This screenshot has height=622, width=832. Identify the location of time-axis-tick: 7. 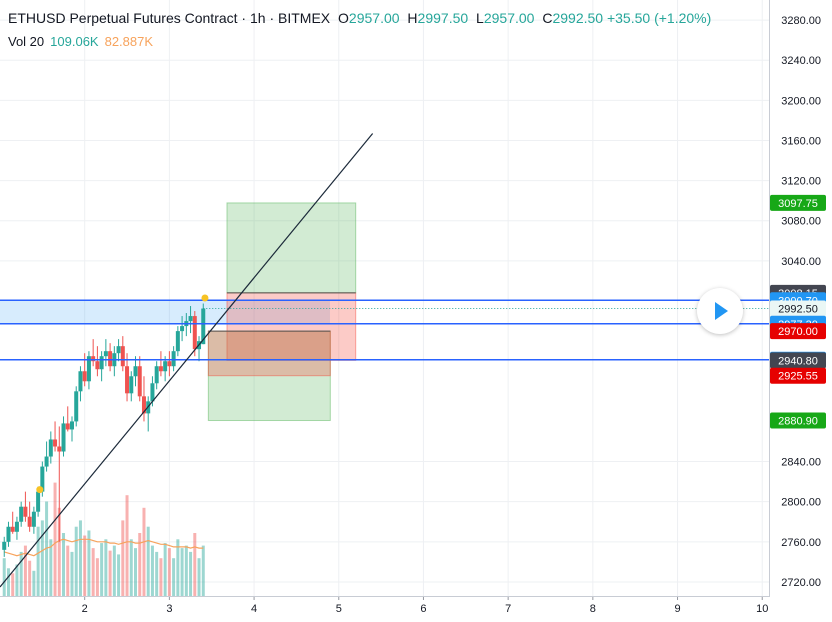
(508, 609).